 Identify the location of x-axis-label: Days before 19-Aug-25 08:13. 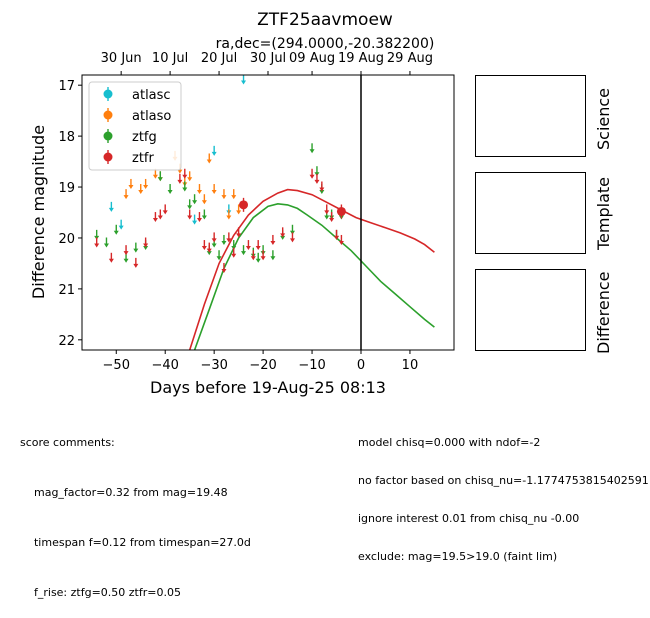
(268, 387).